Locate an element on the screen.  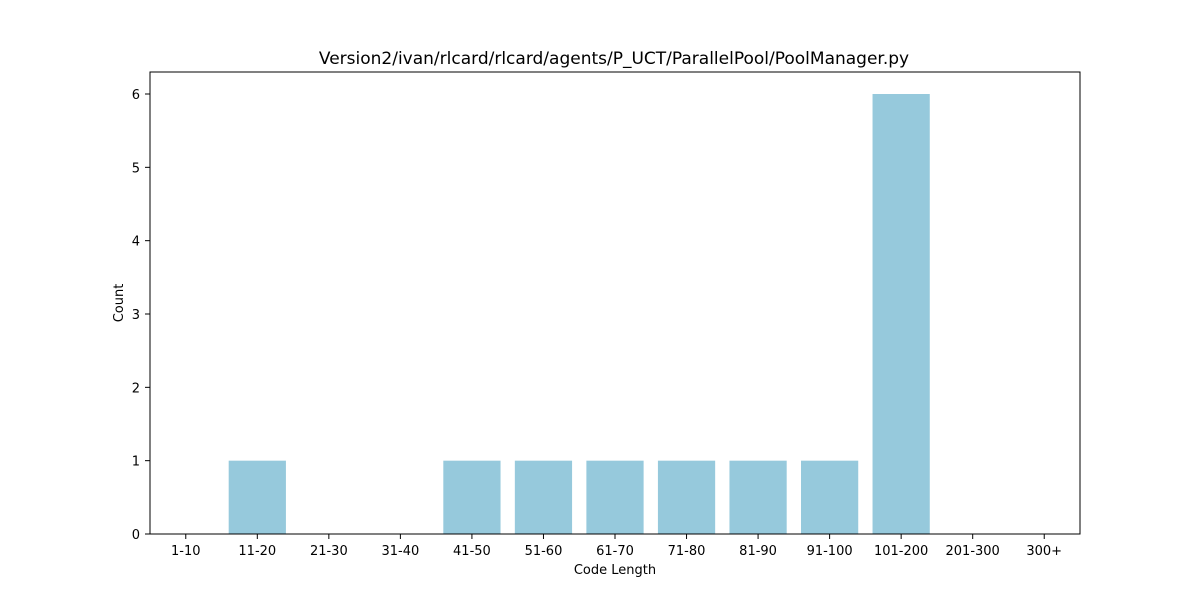
x-tick-label: 71-80 is located at coordinates (687, 551).